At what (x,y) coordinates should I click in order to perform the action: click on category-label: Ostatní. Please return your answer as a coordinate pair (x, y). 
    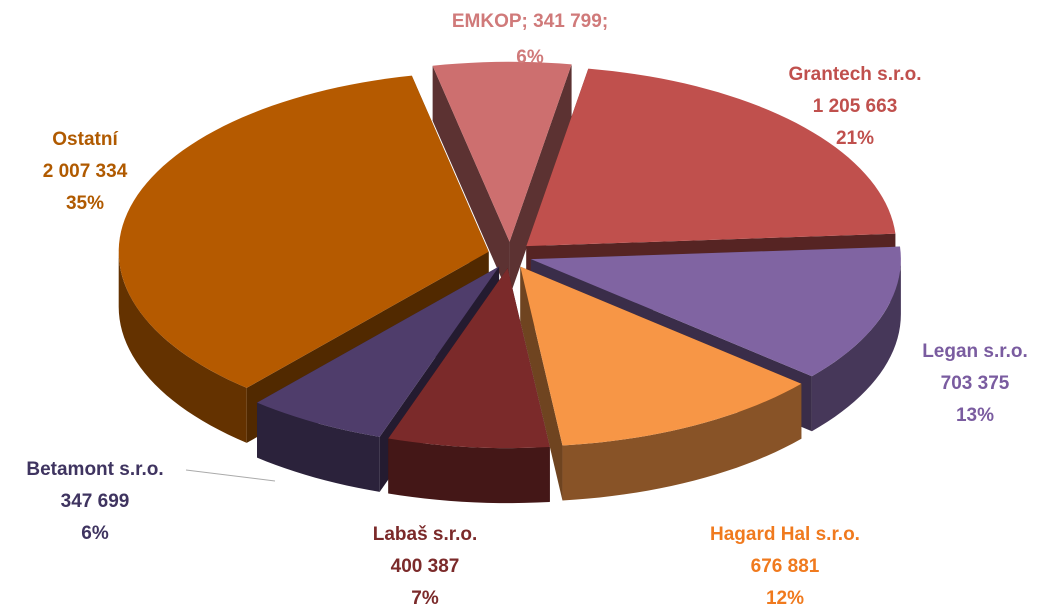
    Looking at the image, I should click on (85, 139).